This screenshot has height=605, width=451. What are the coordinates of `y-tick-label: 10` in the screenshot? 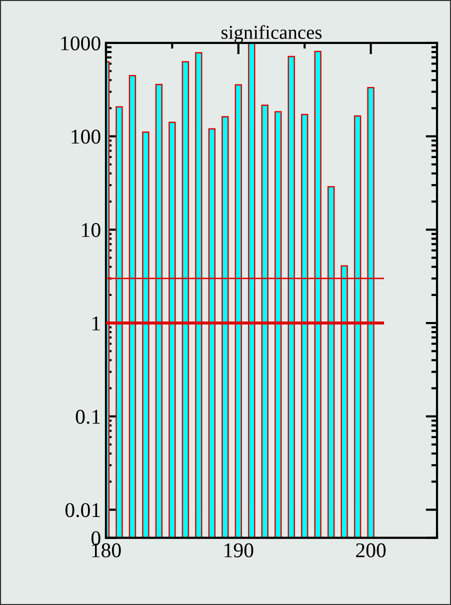 It's located at (91, 230).